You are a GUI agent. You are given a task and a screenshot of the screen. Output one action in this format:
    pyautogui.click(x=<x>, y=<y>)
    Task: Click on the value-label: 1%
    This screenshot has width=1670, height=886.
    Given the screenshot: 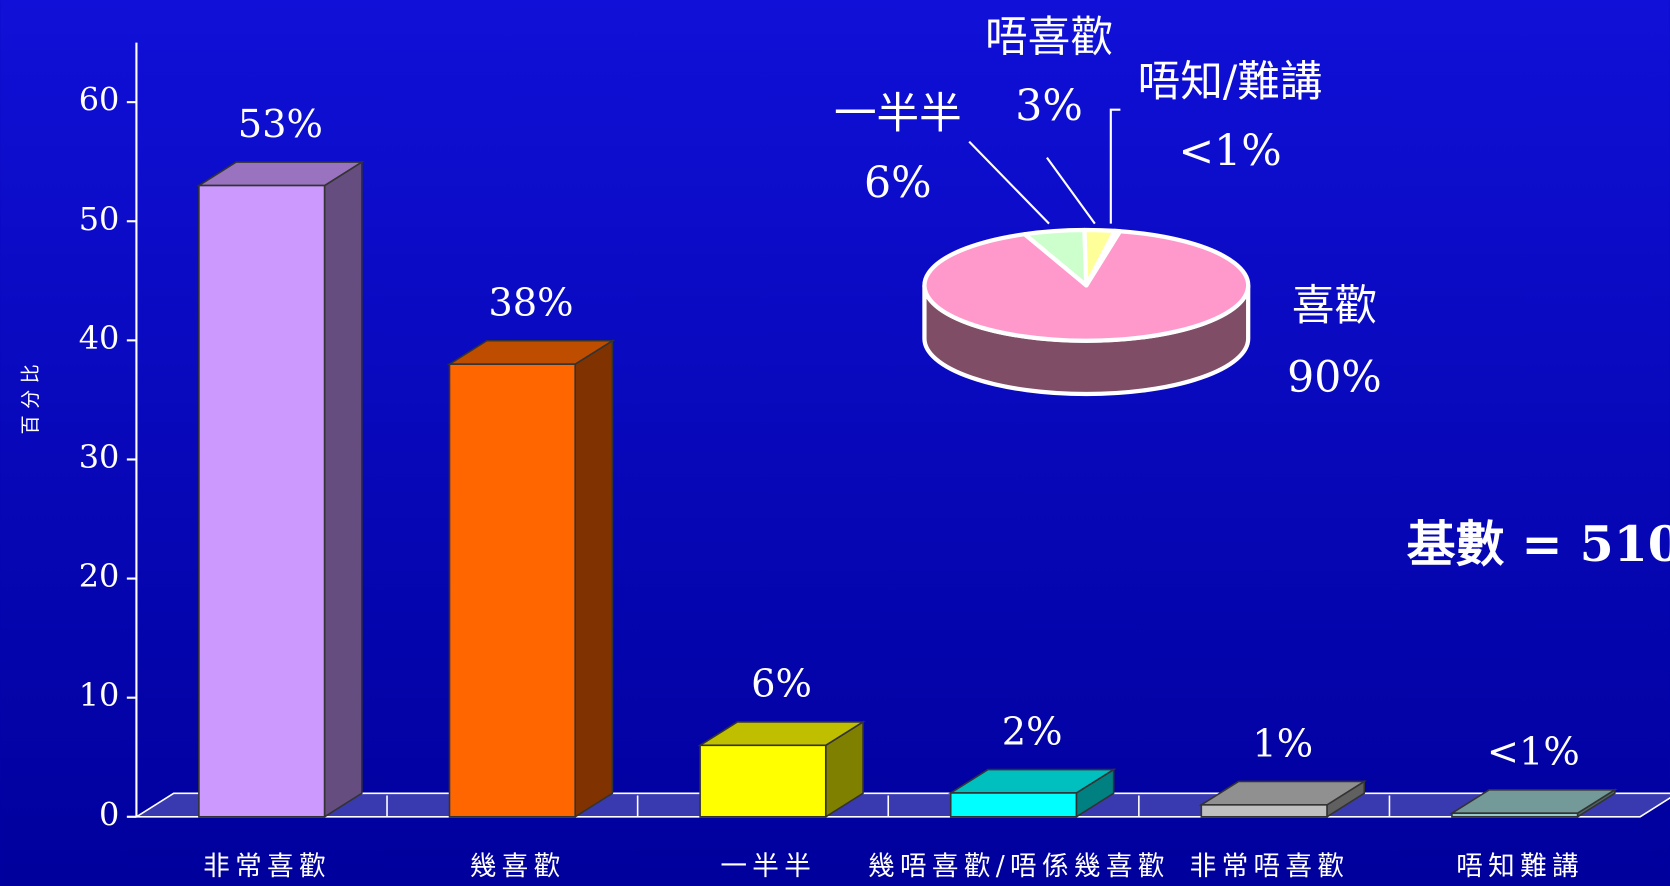 What is the action you would take?
    pyautogui.click(x=1282, y=743)
    